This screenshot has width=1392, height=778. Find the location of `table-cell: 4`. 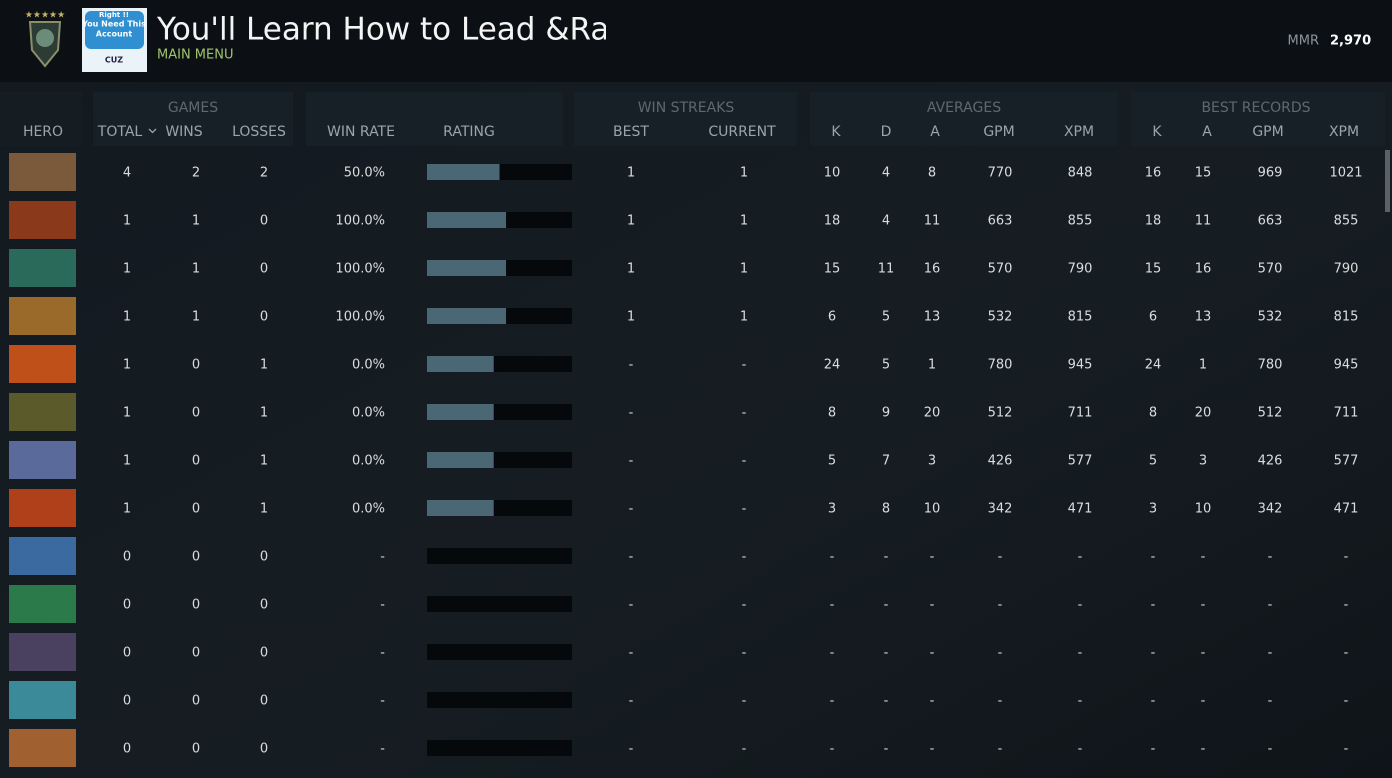

table-cell: 4 is located at coordinates (886, 173).